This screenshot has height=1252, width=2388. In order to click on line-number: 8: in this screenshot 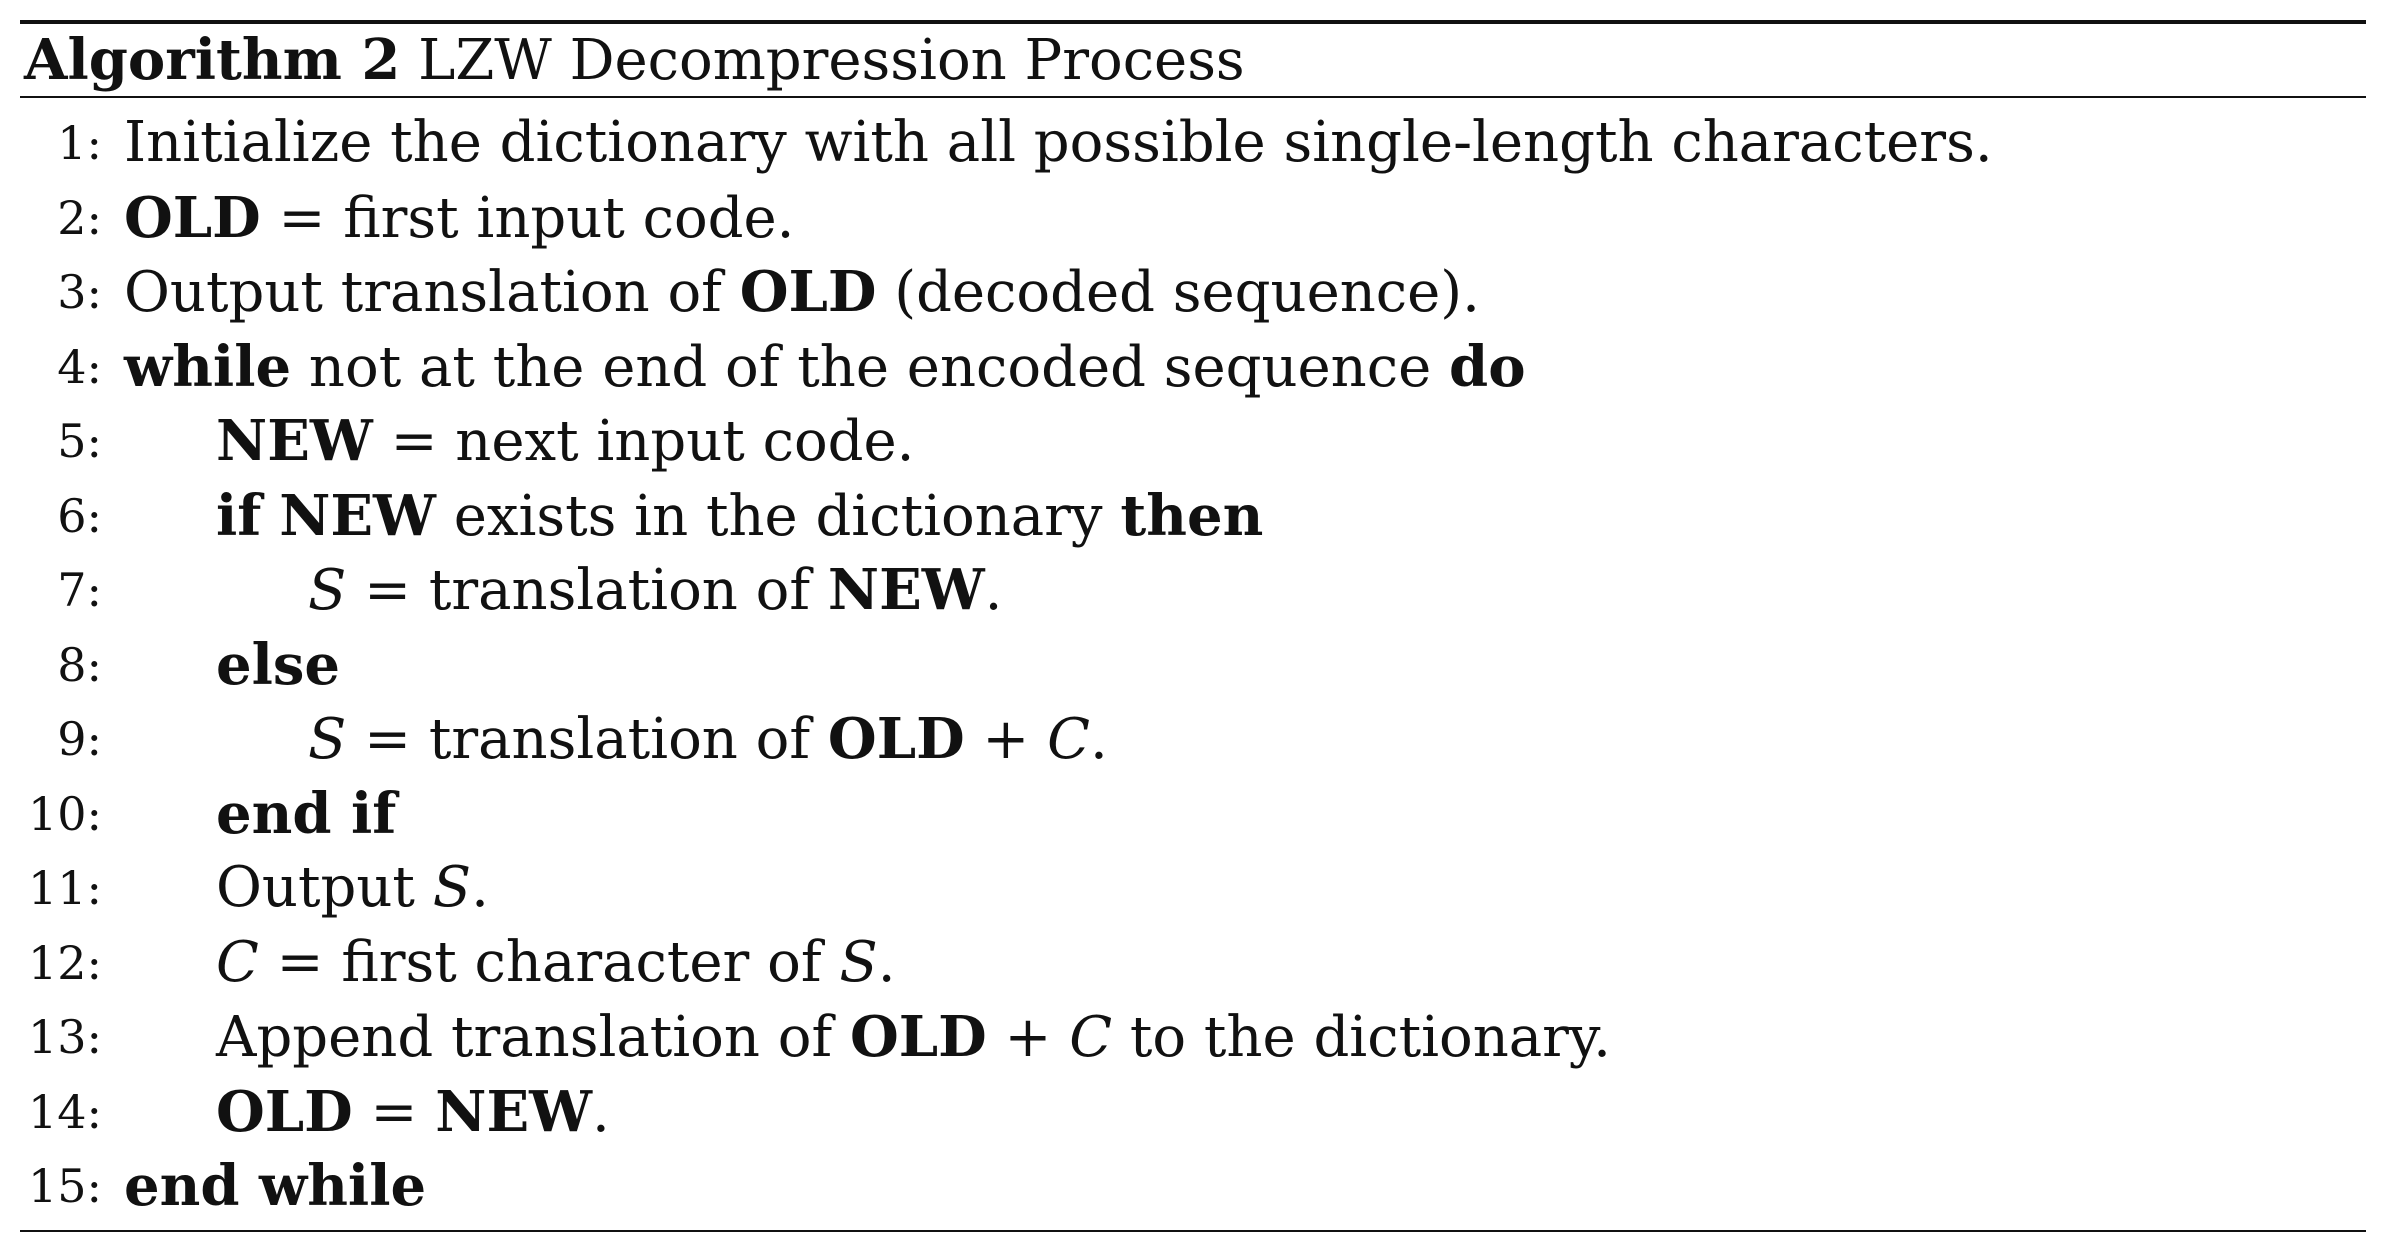, I will do `click(79, 664)`.